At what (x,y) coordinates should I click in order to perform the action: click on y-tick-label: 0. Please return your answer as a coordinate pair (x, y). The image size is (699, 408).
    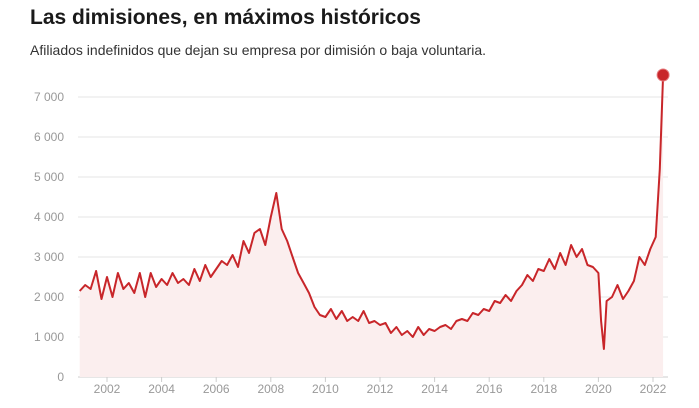
    Looking at the image, I should click on (60, 377).